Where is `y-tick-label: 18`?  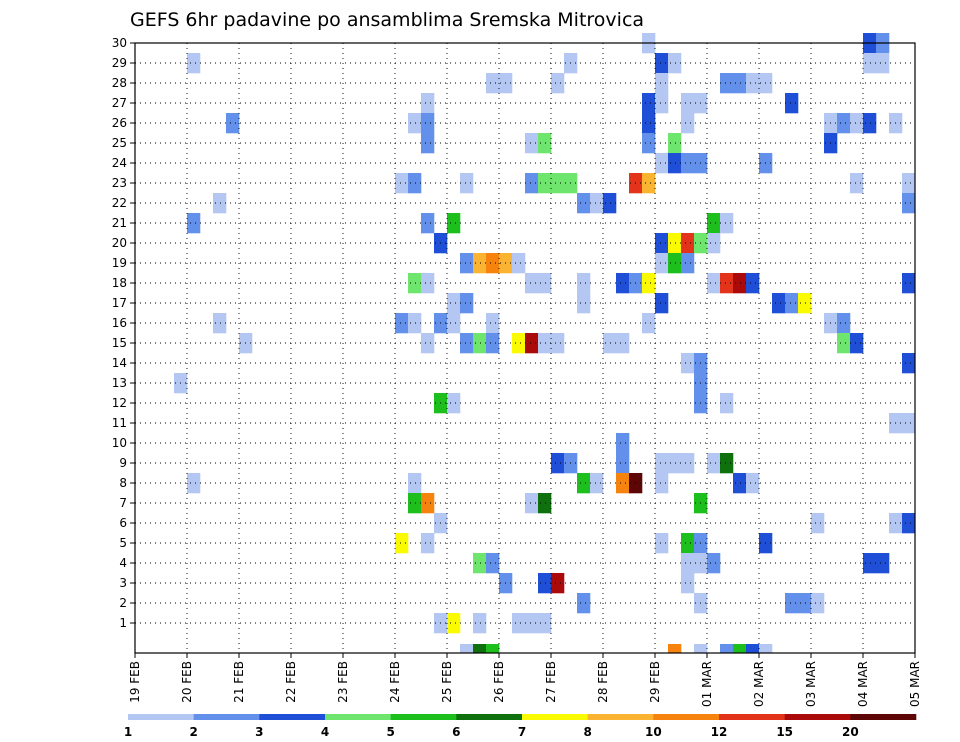
y-tick-label: 18 is located at coordinates (119, 283).